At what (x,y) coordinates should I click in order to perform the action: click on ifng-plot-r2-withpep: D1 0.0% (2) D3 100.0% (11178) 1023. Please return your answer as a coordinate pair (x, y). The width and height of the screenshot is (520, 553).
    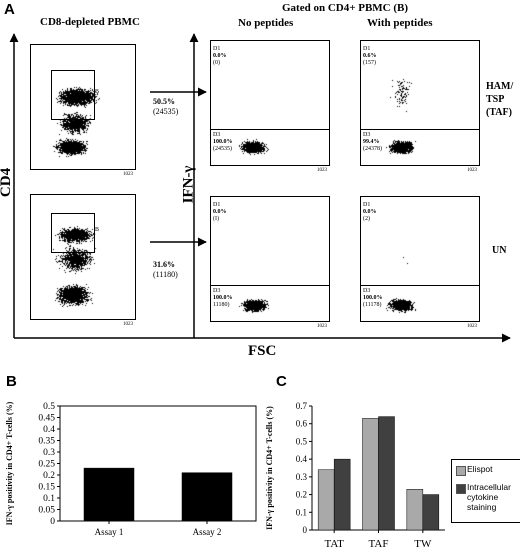
    Looking at the image, I should click on (420, 262).